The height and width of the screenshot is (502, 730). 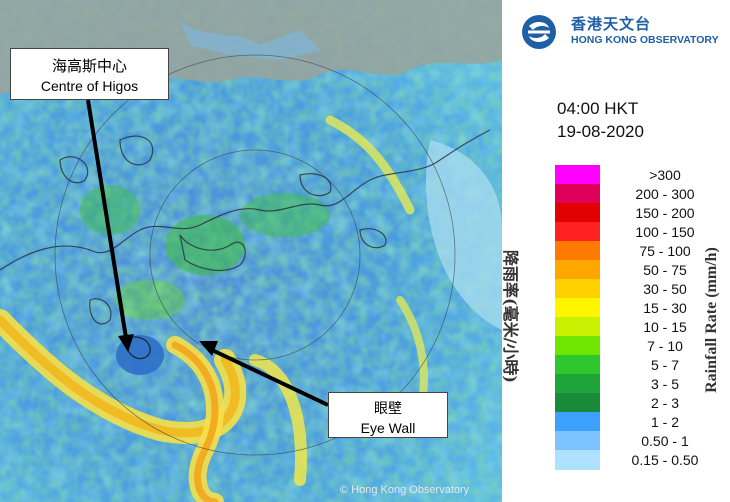 What do you see at coordinates (665, 213) in the screenshot?
I see `legend-label: 150 - 200` at bounding box center [665, 213].